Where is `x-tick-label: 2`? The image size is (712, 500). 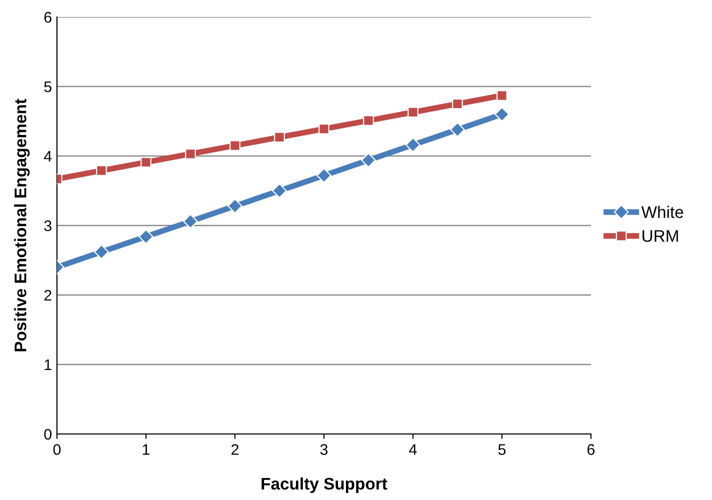
x-tick-label: 2 is located at coordinates (234, 449).